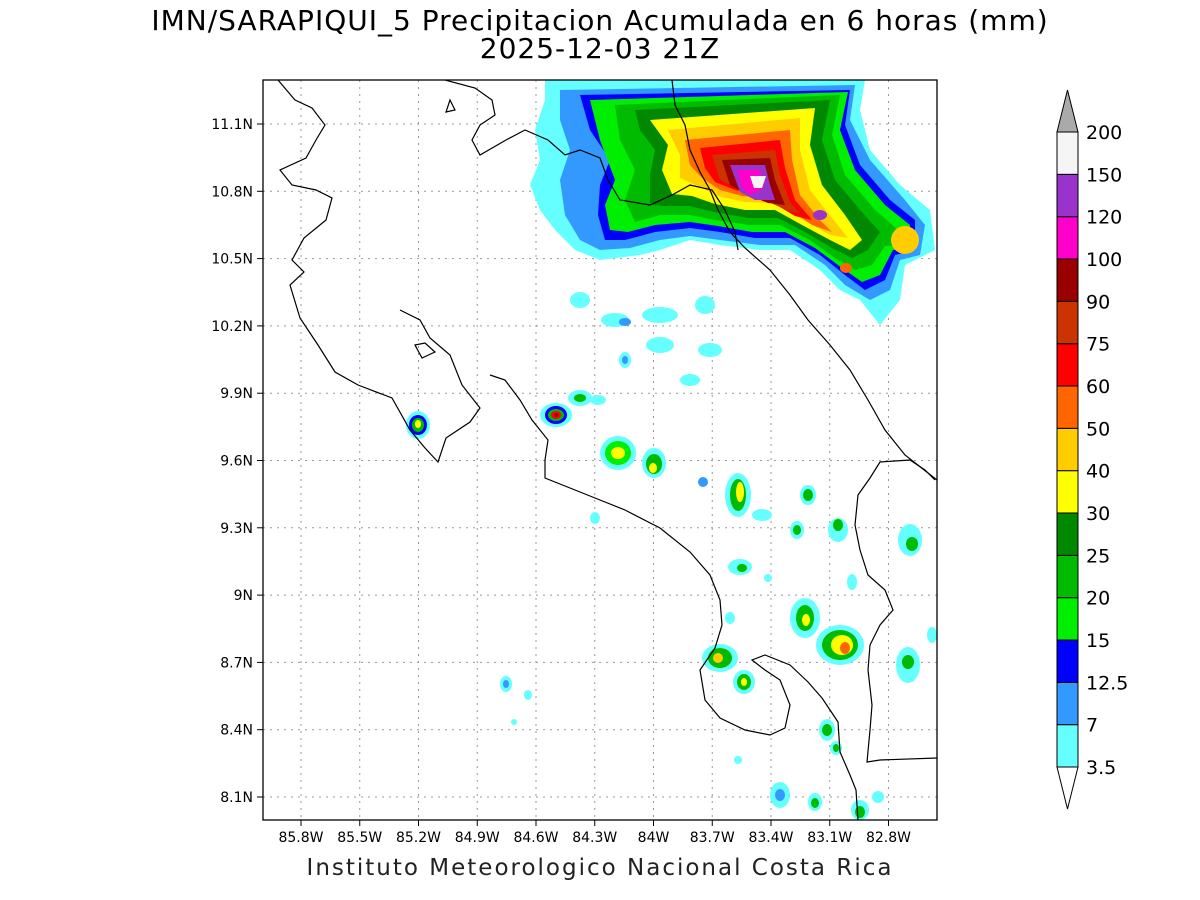 This screenshot has width=1200, height=900. I want to click on y-tick-label: 10.8N, so click(232, 192).